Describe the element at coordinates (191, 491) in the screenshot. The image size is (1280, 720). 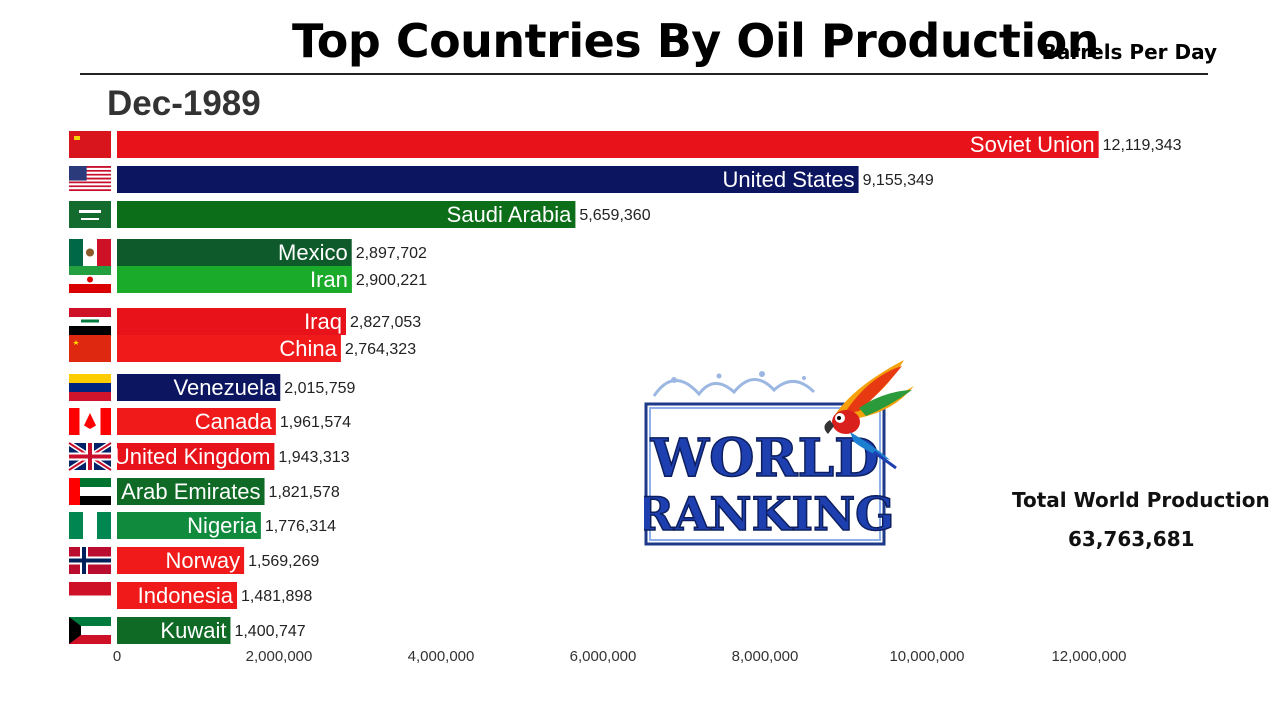
I see `bar-united-arab-emirates` at that location.